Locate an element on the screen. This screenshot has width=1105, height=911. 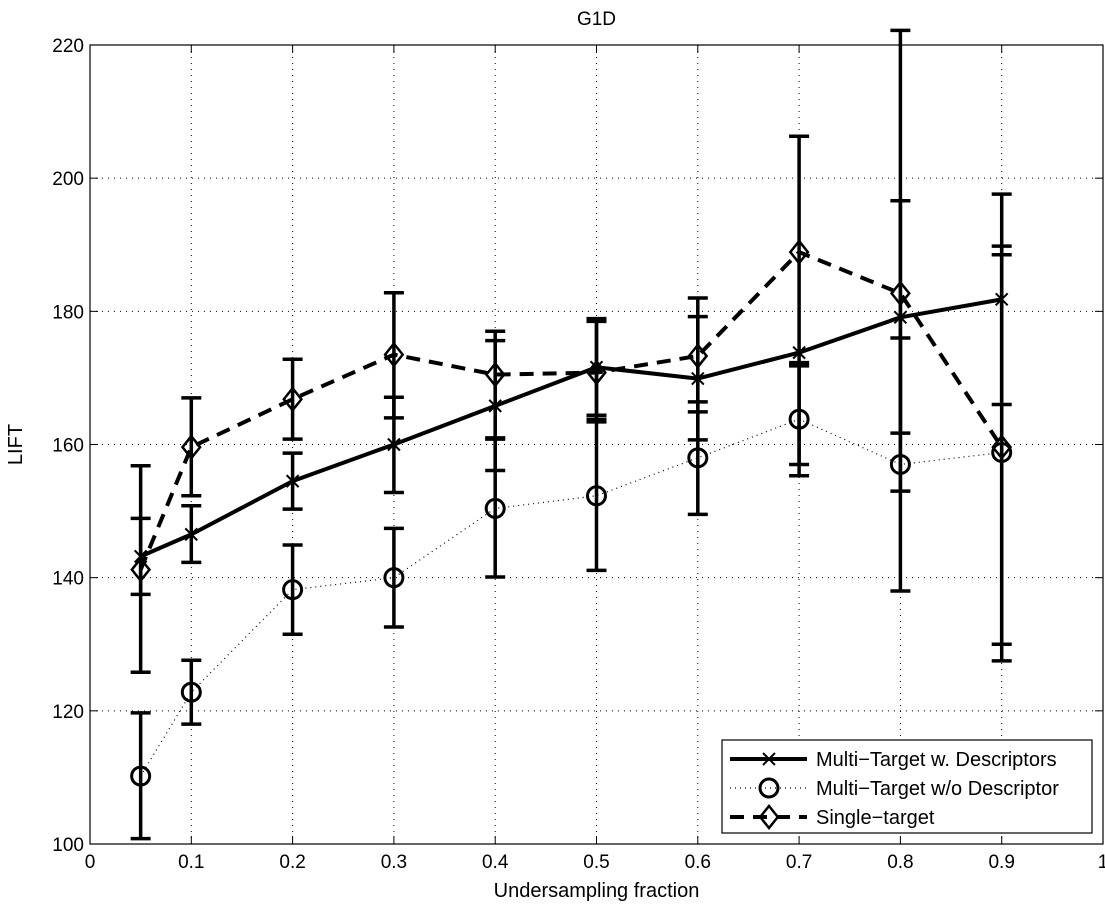
x-tick-label: 0 is located at coordinates (90, 862).